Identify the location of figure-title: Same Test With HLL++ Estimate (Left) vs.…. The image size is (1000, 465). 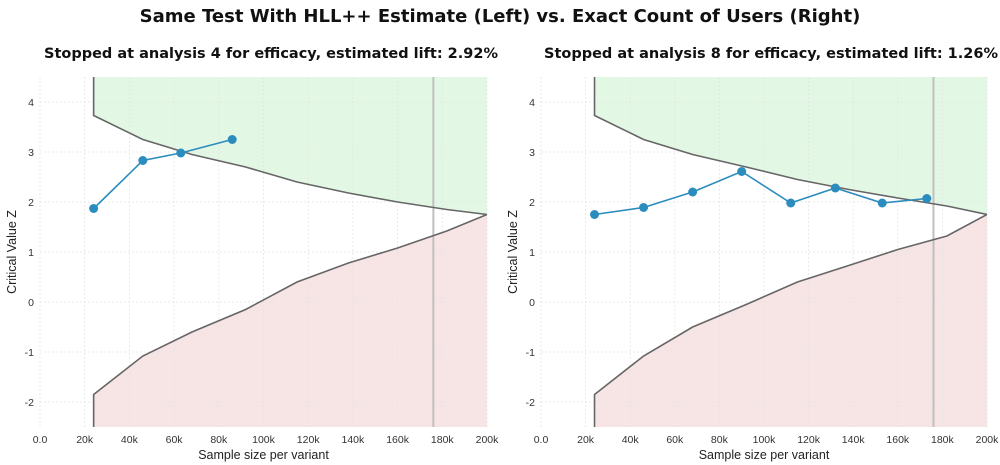
(500, 16).